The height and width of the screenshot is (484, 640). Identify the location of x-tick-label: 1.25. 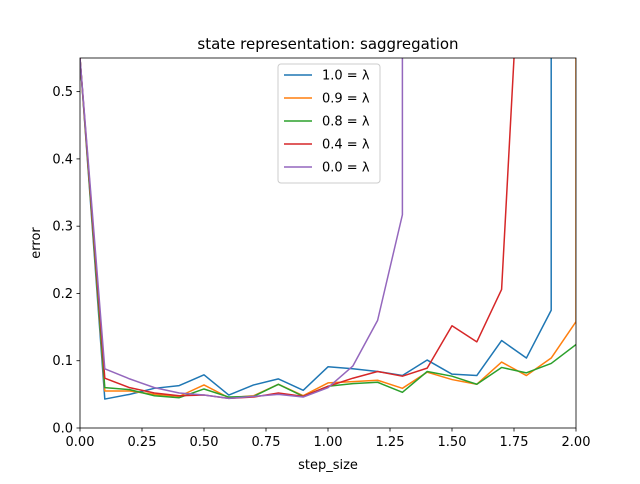
(390, 442).